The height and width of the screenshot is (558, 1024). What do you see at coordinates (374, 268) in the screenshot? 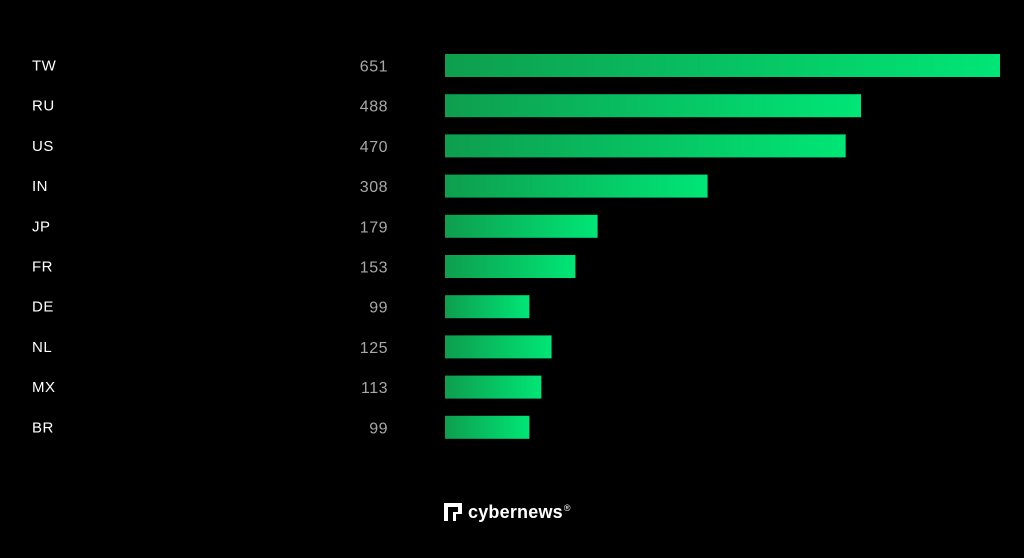
I see `value-label: 153` at bounding box center [374, 268].